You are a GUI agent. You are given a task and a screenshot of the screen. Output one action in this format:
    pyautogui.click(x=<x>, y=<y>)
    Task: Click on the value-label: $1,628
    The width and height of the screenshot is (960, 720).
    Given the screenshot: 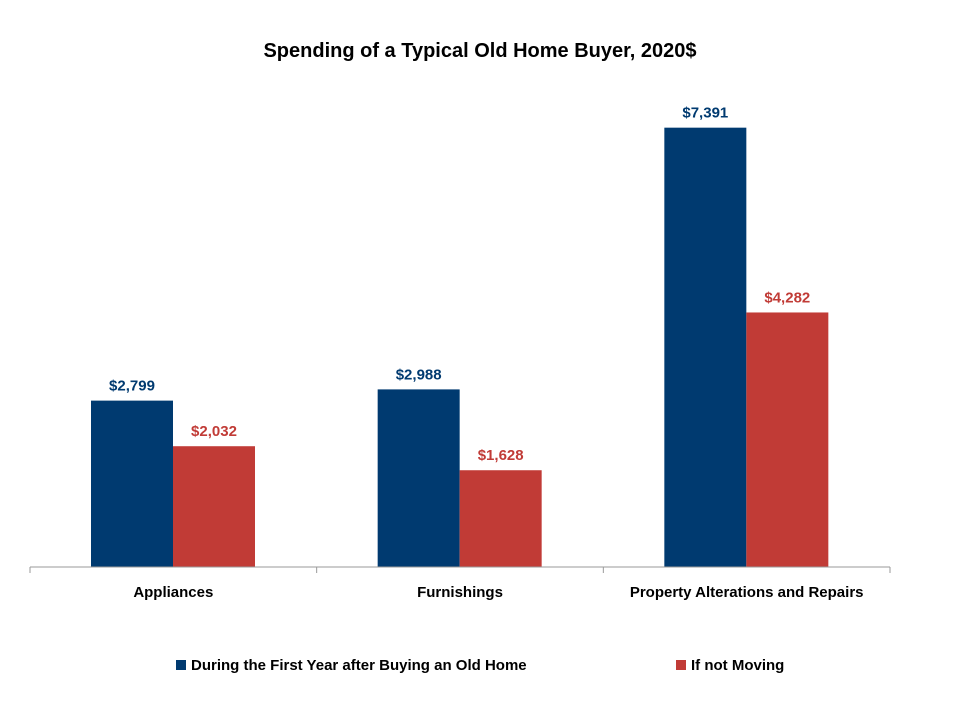 What is the action you would take?
    pyautogui.click(x=501, y=455)
    